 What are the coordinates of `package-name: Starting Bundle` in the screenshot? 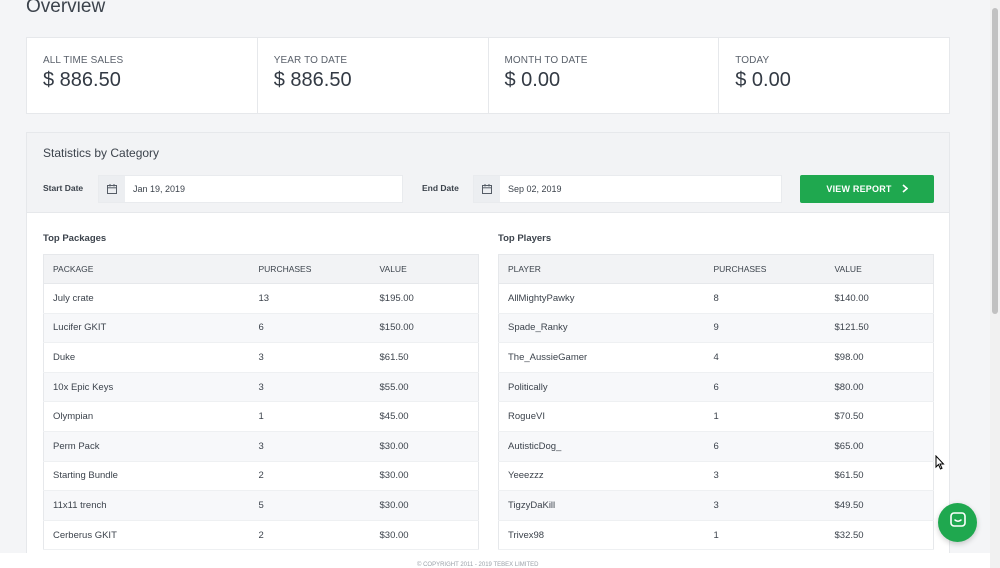 It's located at (151, 476).